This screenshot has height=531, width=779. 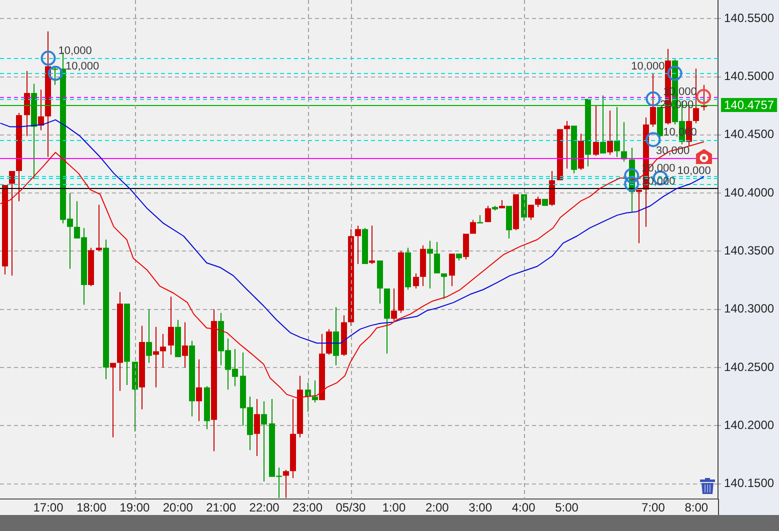 What do you see at coordinates (749, 105) in the screenshot?
I see `ref-line-label: 140.4757` at bounding box center [749, 105].